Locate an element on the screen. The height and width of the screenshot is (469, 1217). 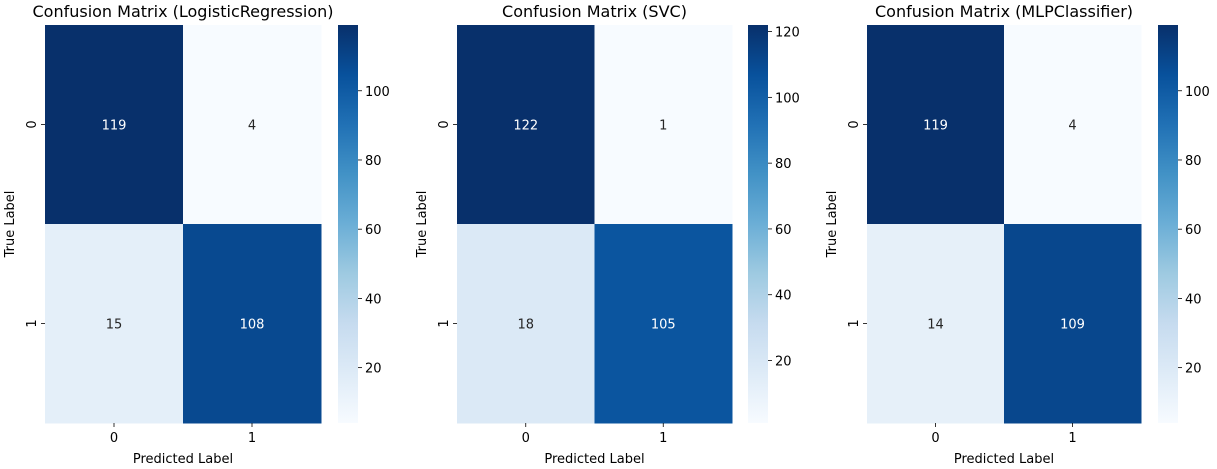
cell-value-label: 14 is located at coordinates (935, 325).